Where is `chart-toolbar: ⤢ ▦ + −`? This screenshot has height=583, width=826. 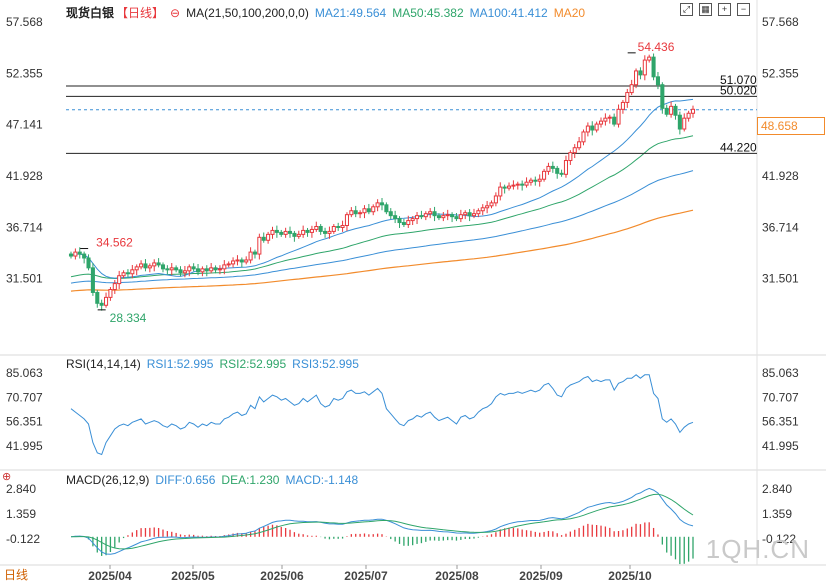 chart-toolbar: ⤢ ▦ + − is located at coordinates (715, 9).